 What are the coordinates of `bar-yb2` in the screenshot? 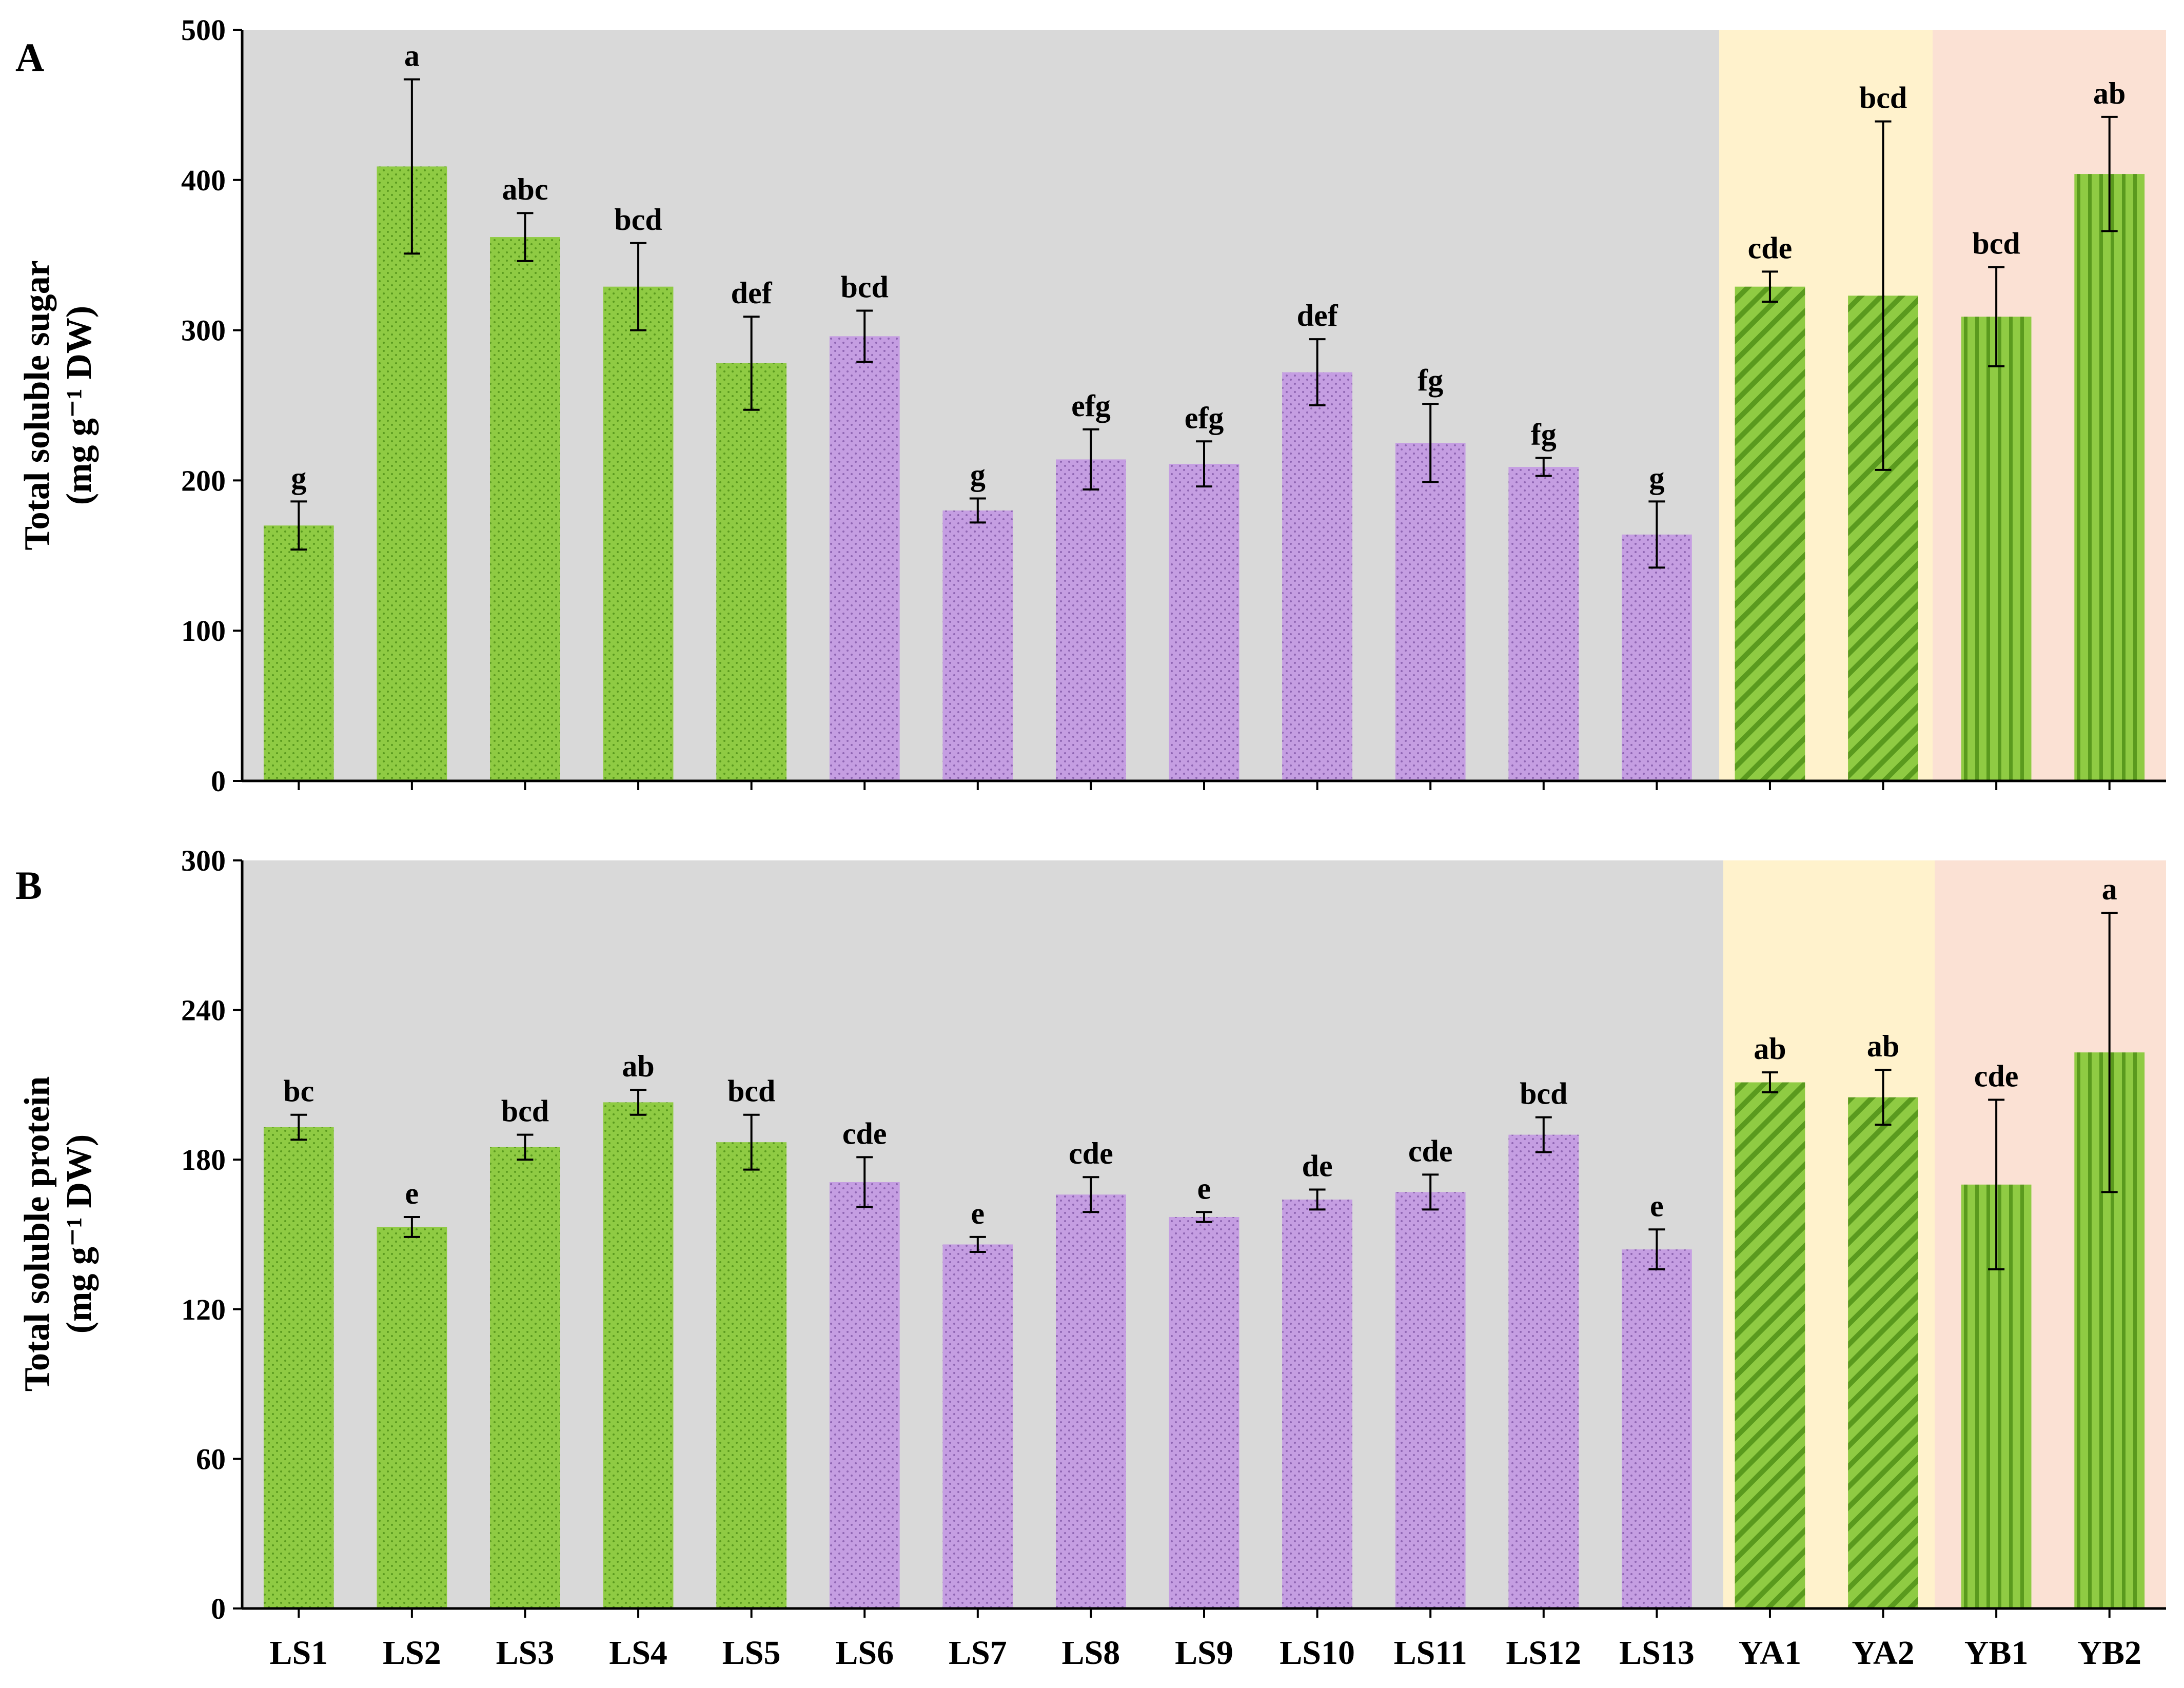 It's located at (2109, 477).